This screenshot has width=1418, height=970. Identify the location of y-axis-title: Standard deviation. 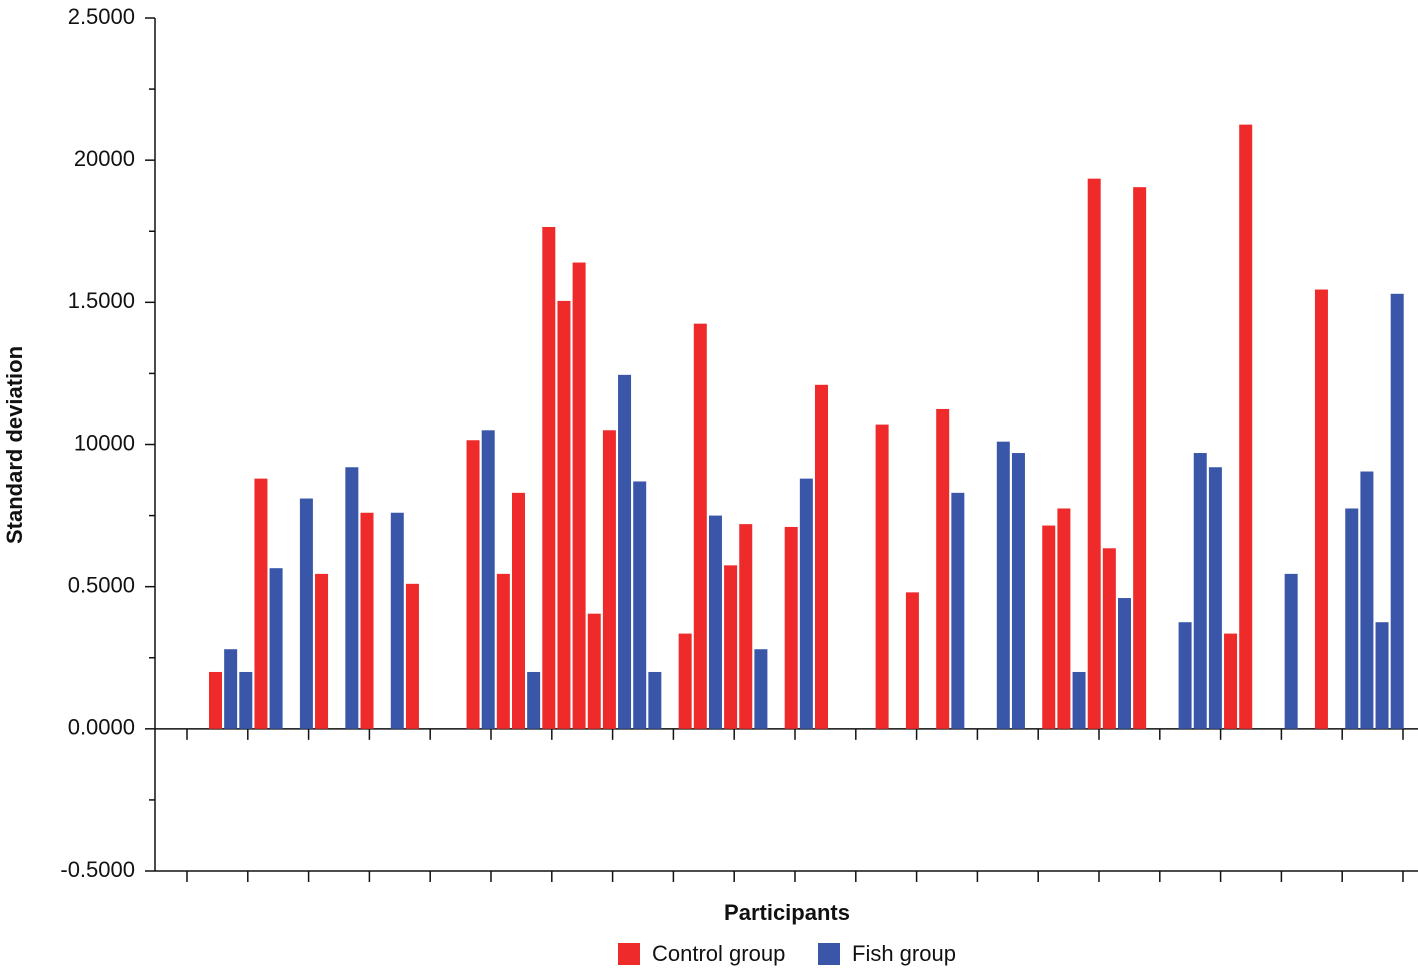
(14, 445).